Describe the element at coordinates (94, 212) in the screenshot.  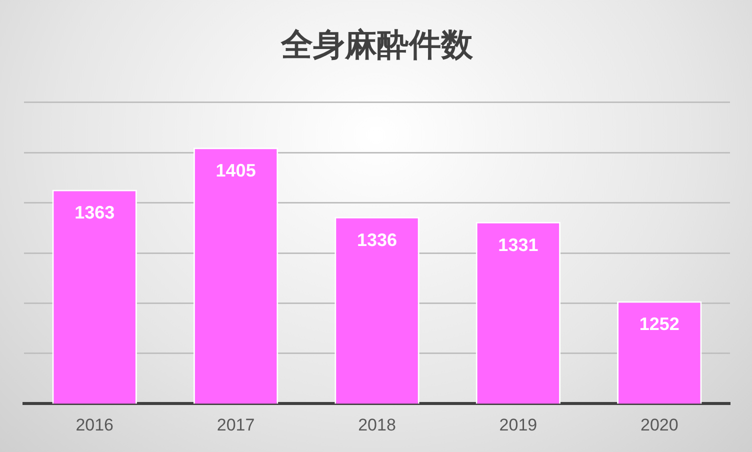
I see `data-label: 1363` at that location.